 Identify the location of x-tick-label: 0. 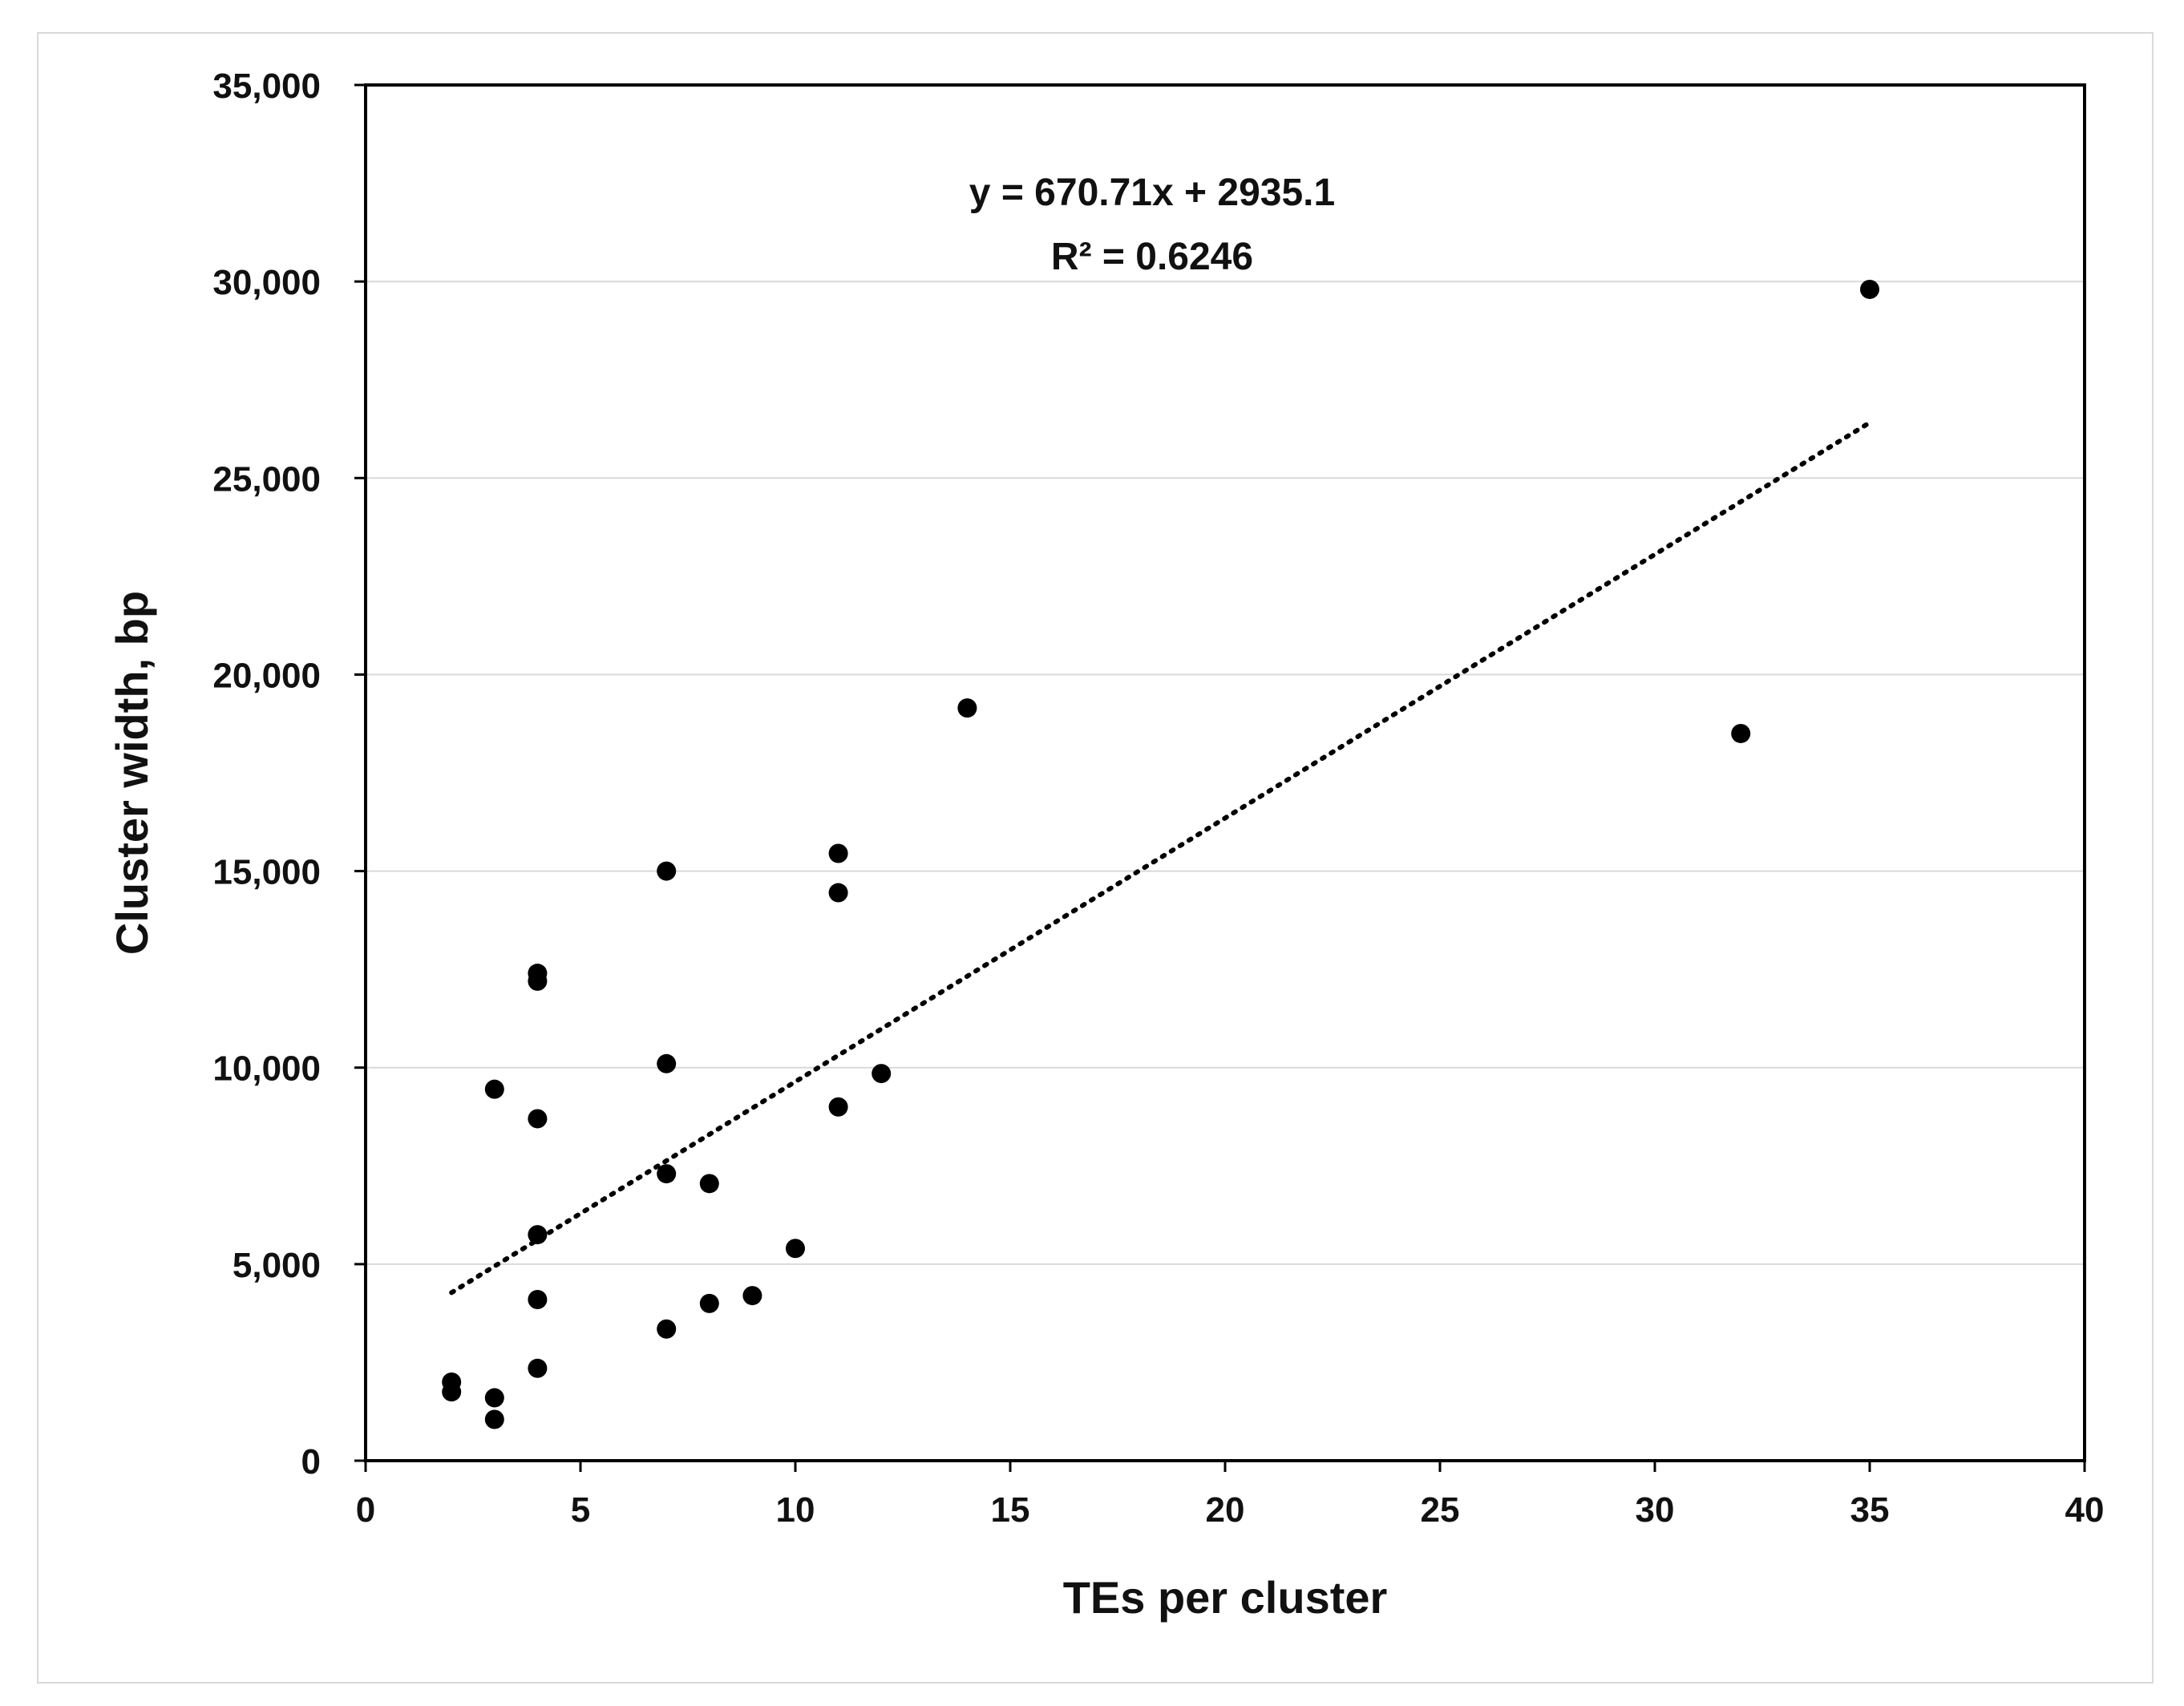
(365, 1510).